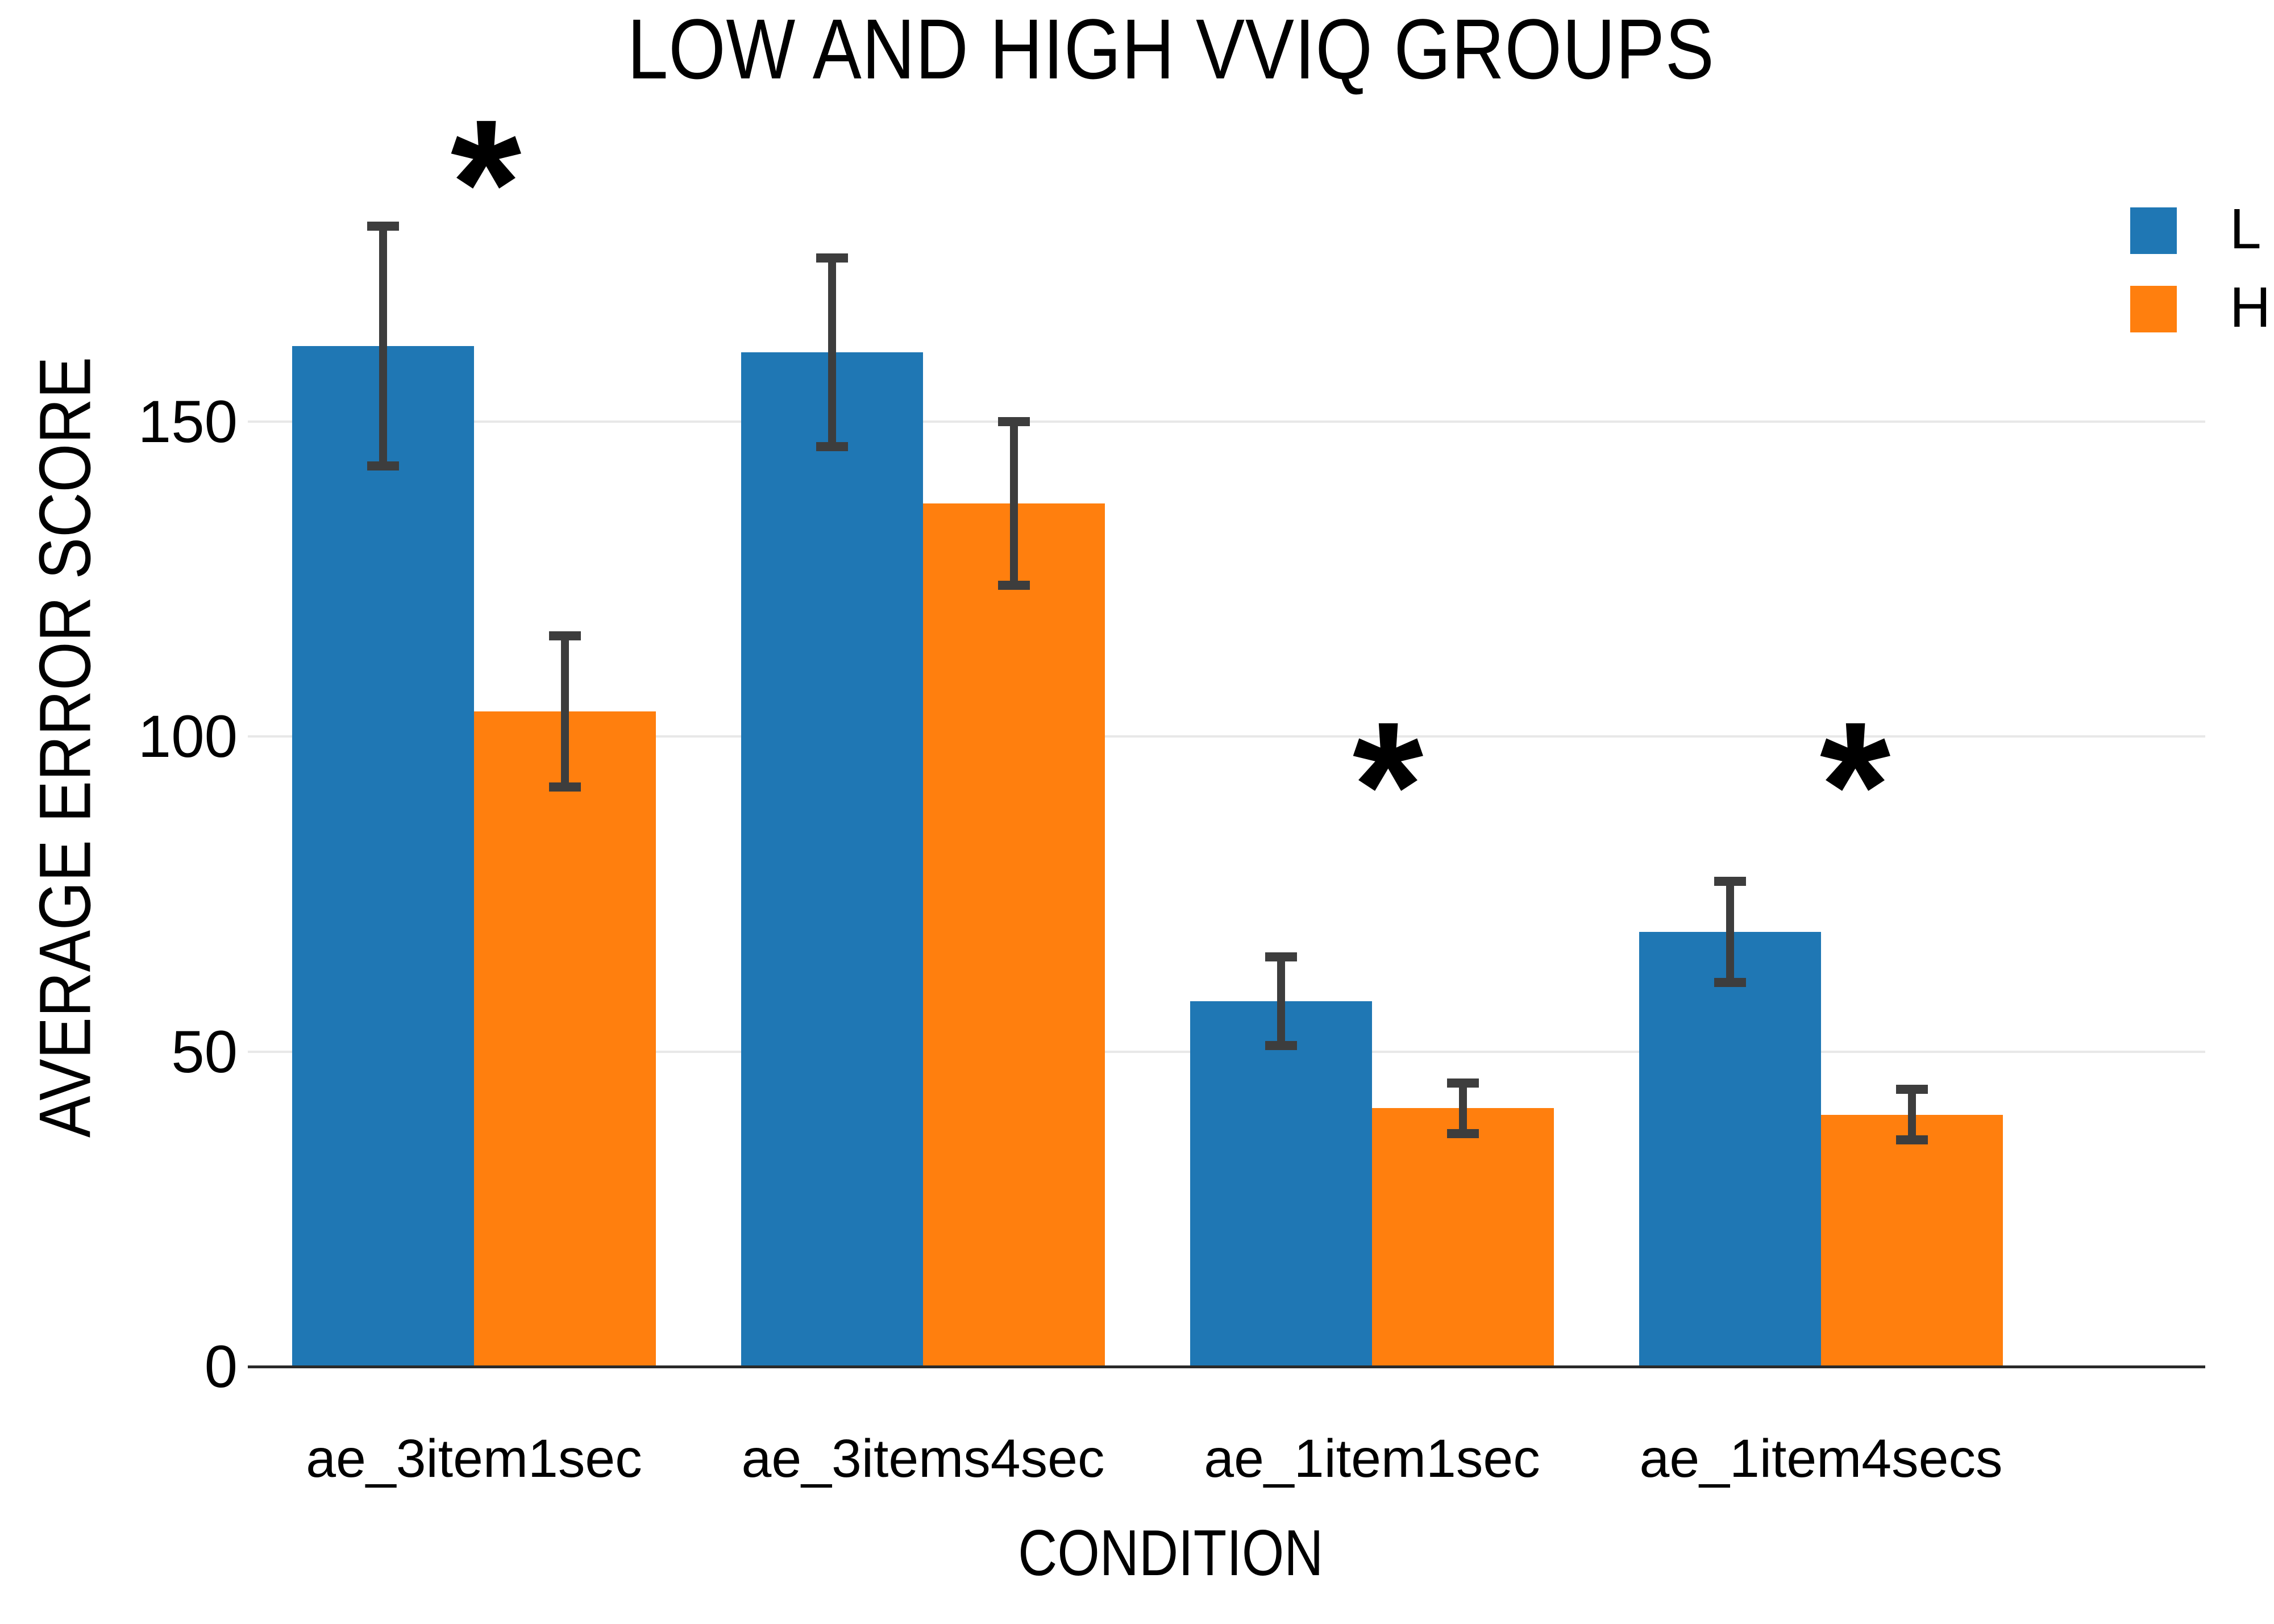 Image resolution: width=2274 pixels, height=1624 pixels. Describe the element at coordinates (1463, 1133) in the screenshot. I see `error-cap-bottom-H-ae_1item1sec` at that location.